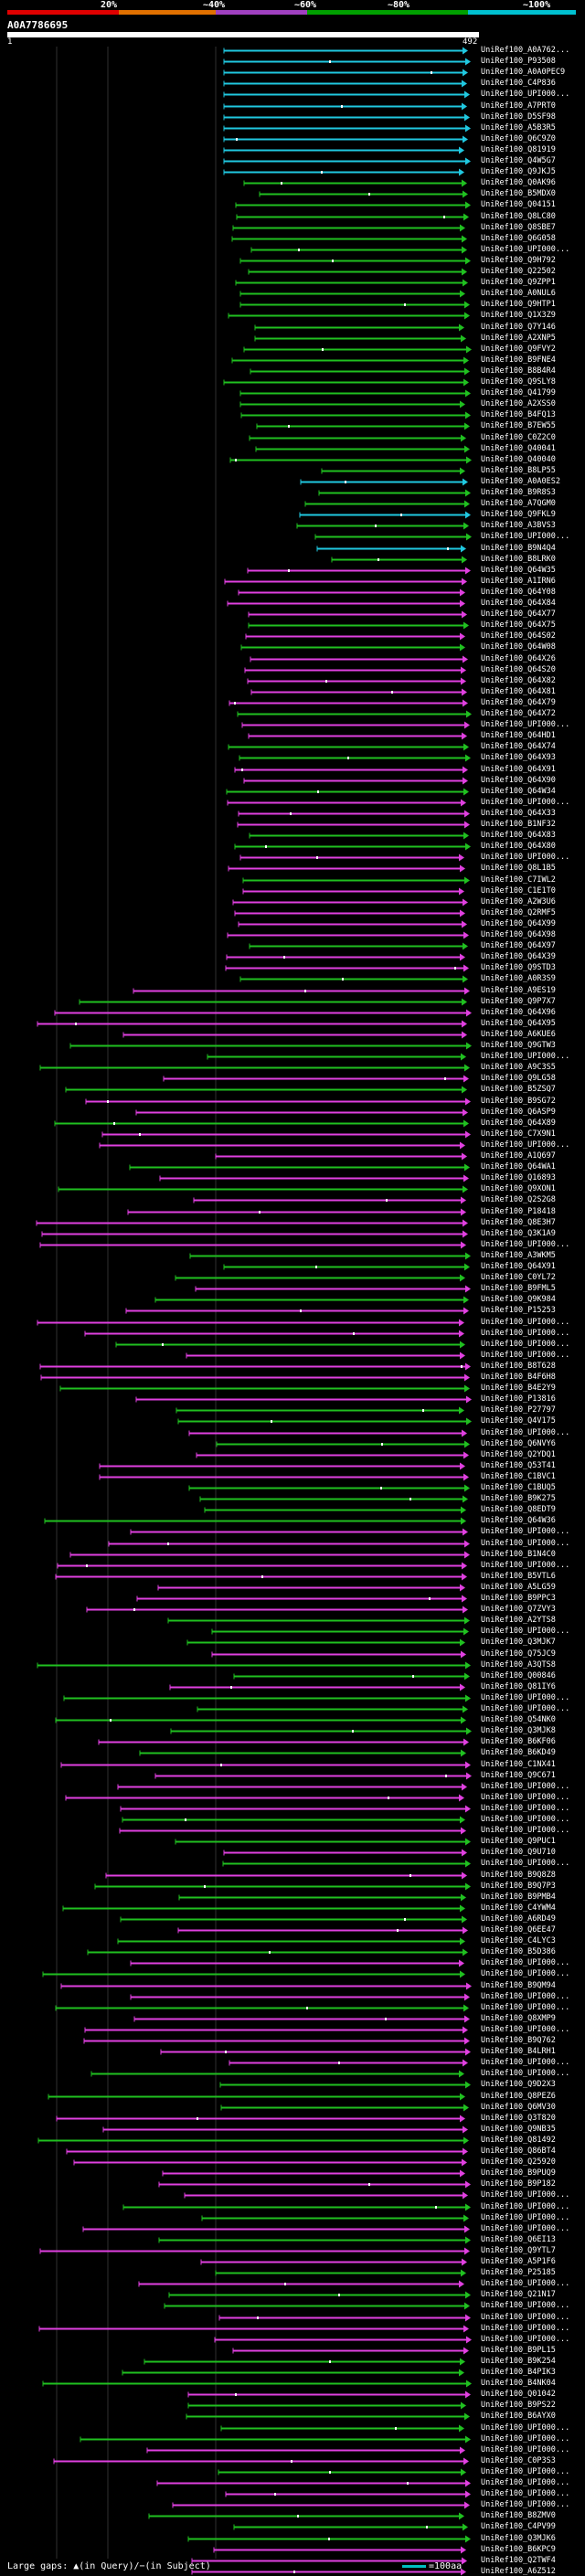 Image resolution: width=585 pixels, height=2576 pixels. I want to click on hit-link: UniRef100_Q64X72, so click(518, 713).